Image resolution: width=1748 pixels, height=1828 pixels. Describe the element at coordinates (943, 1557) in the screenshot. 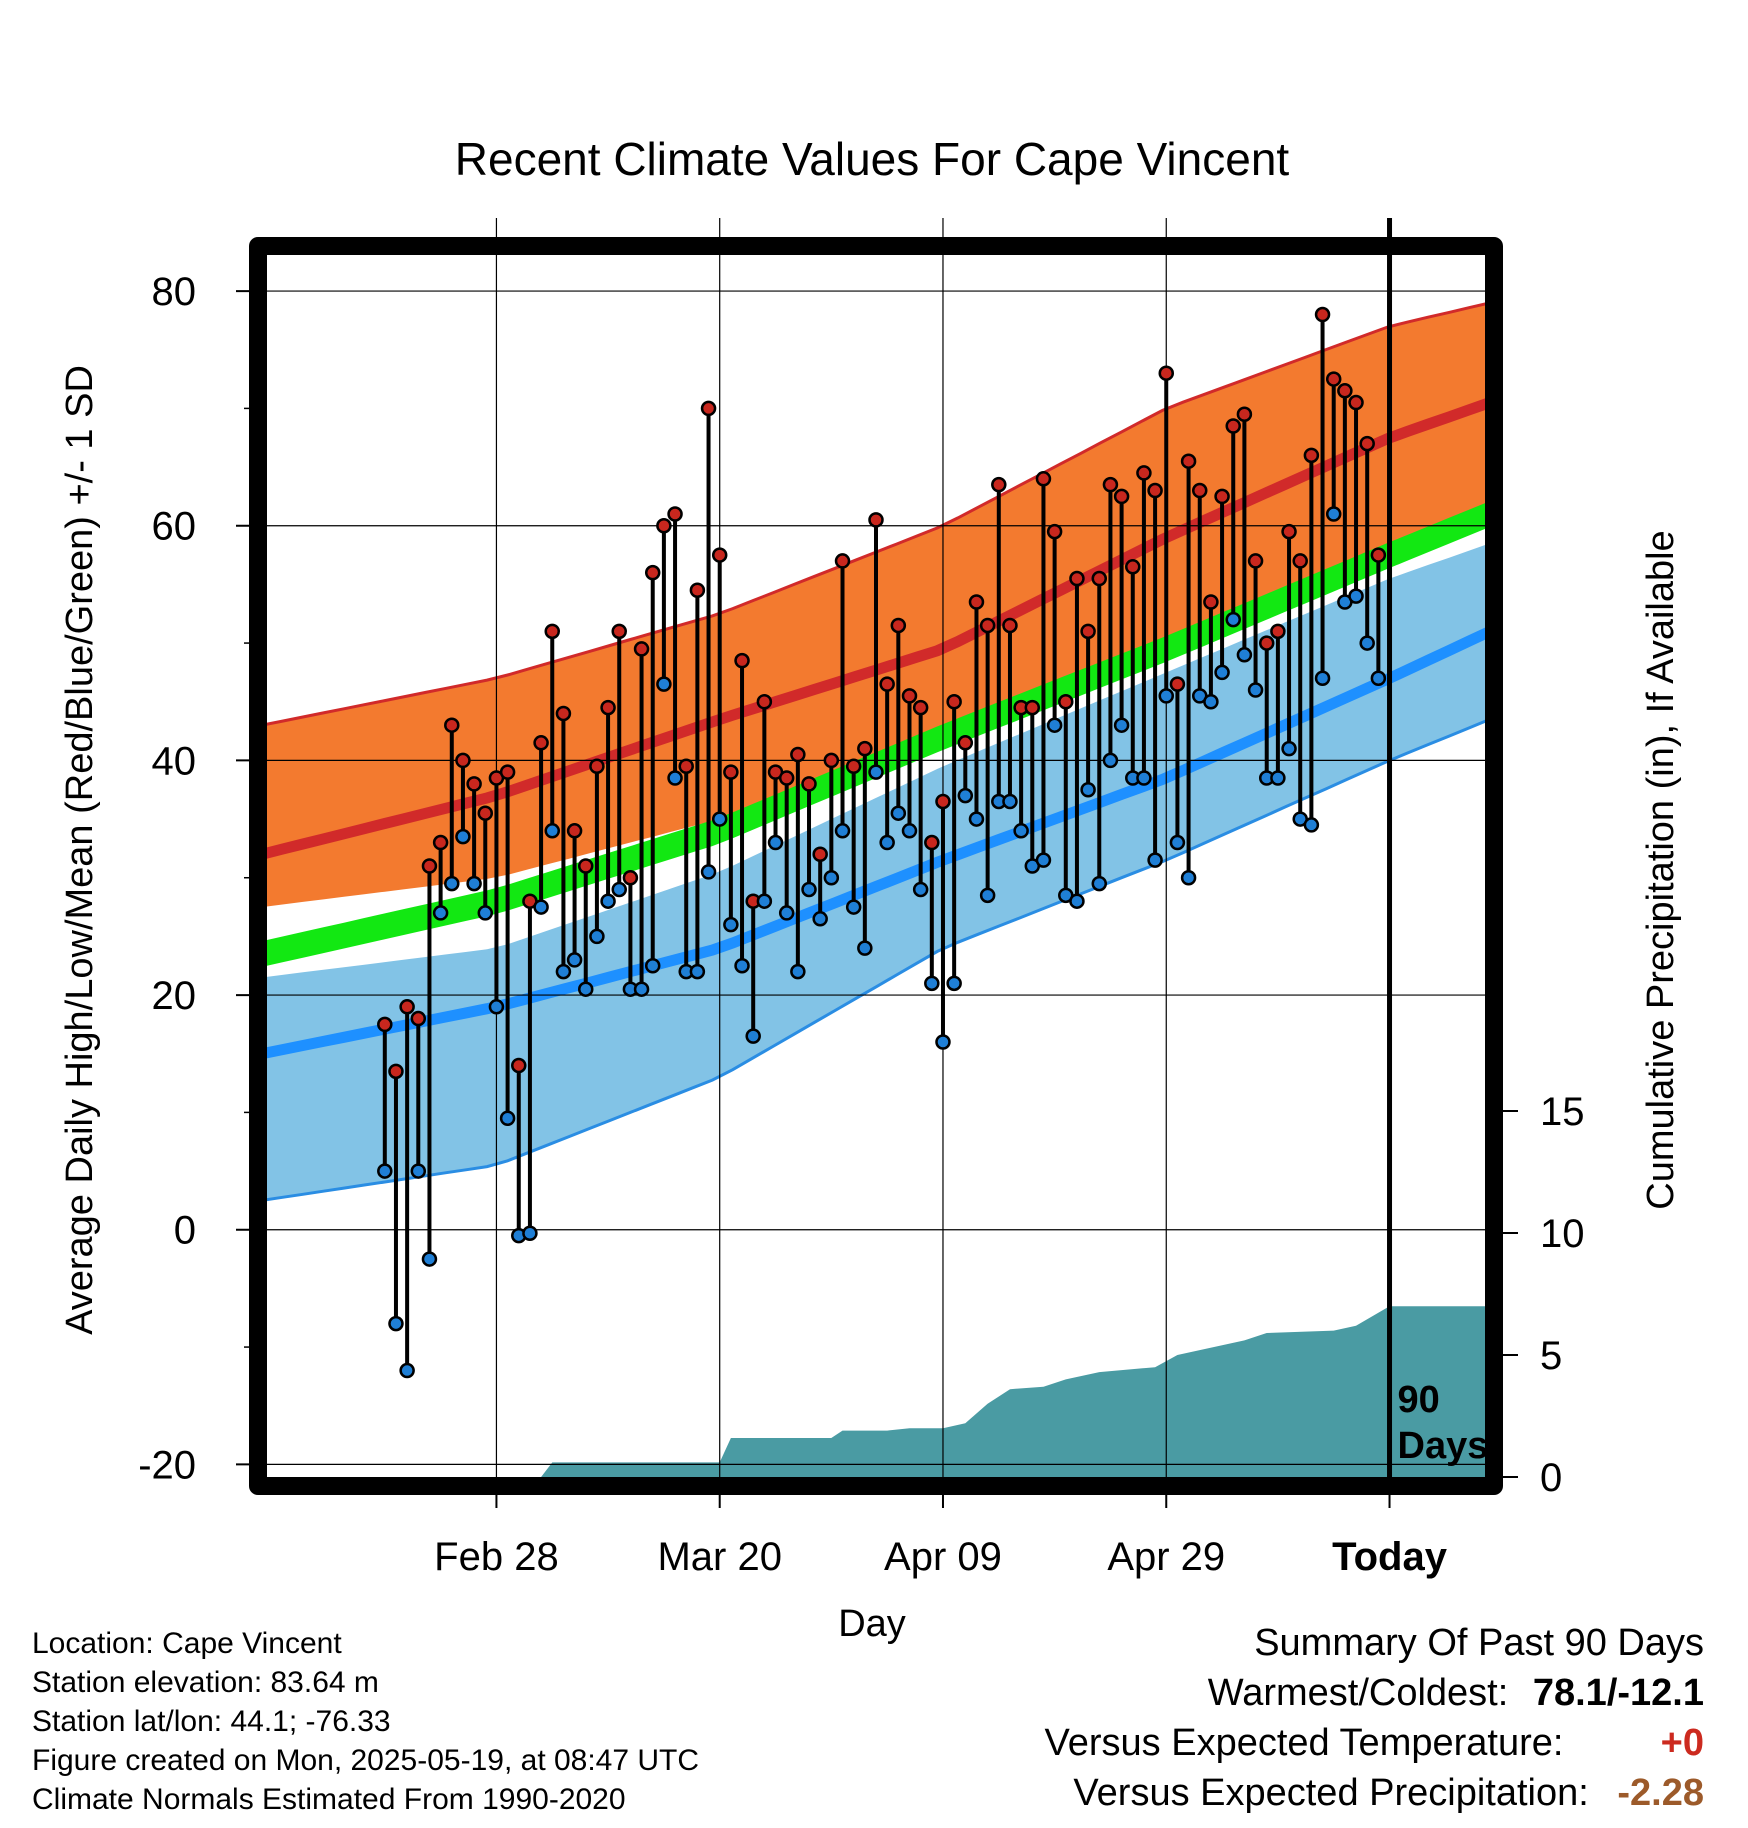

I see `x-tick-label-2: Apr 09` at that location.